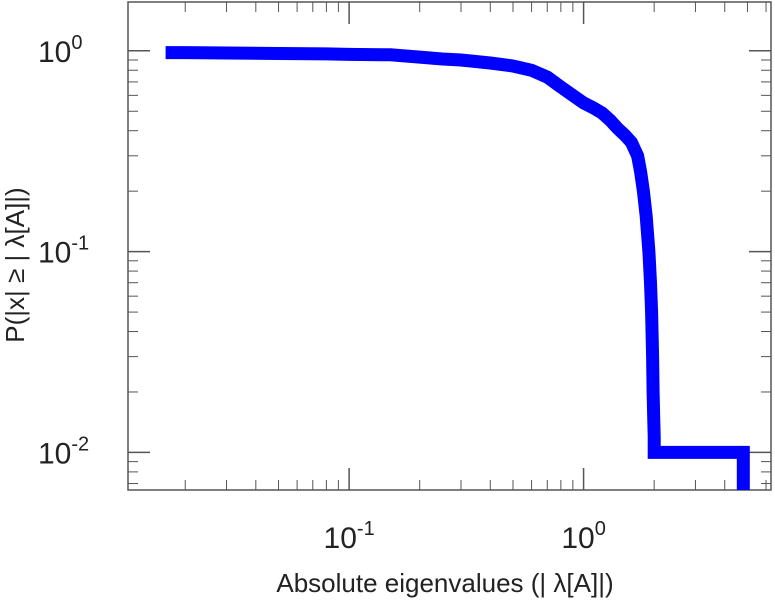 This screenshot has height=600, width=775. What do you see at coordinates (15, 264) in the screenshot?
I see `y-axis-title: P(|x| ≥ | λ[A]|)` at bounding box center [15, 264].